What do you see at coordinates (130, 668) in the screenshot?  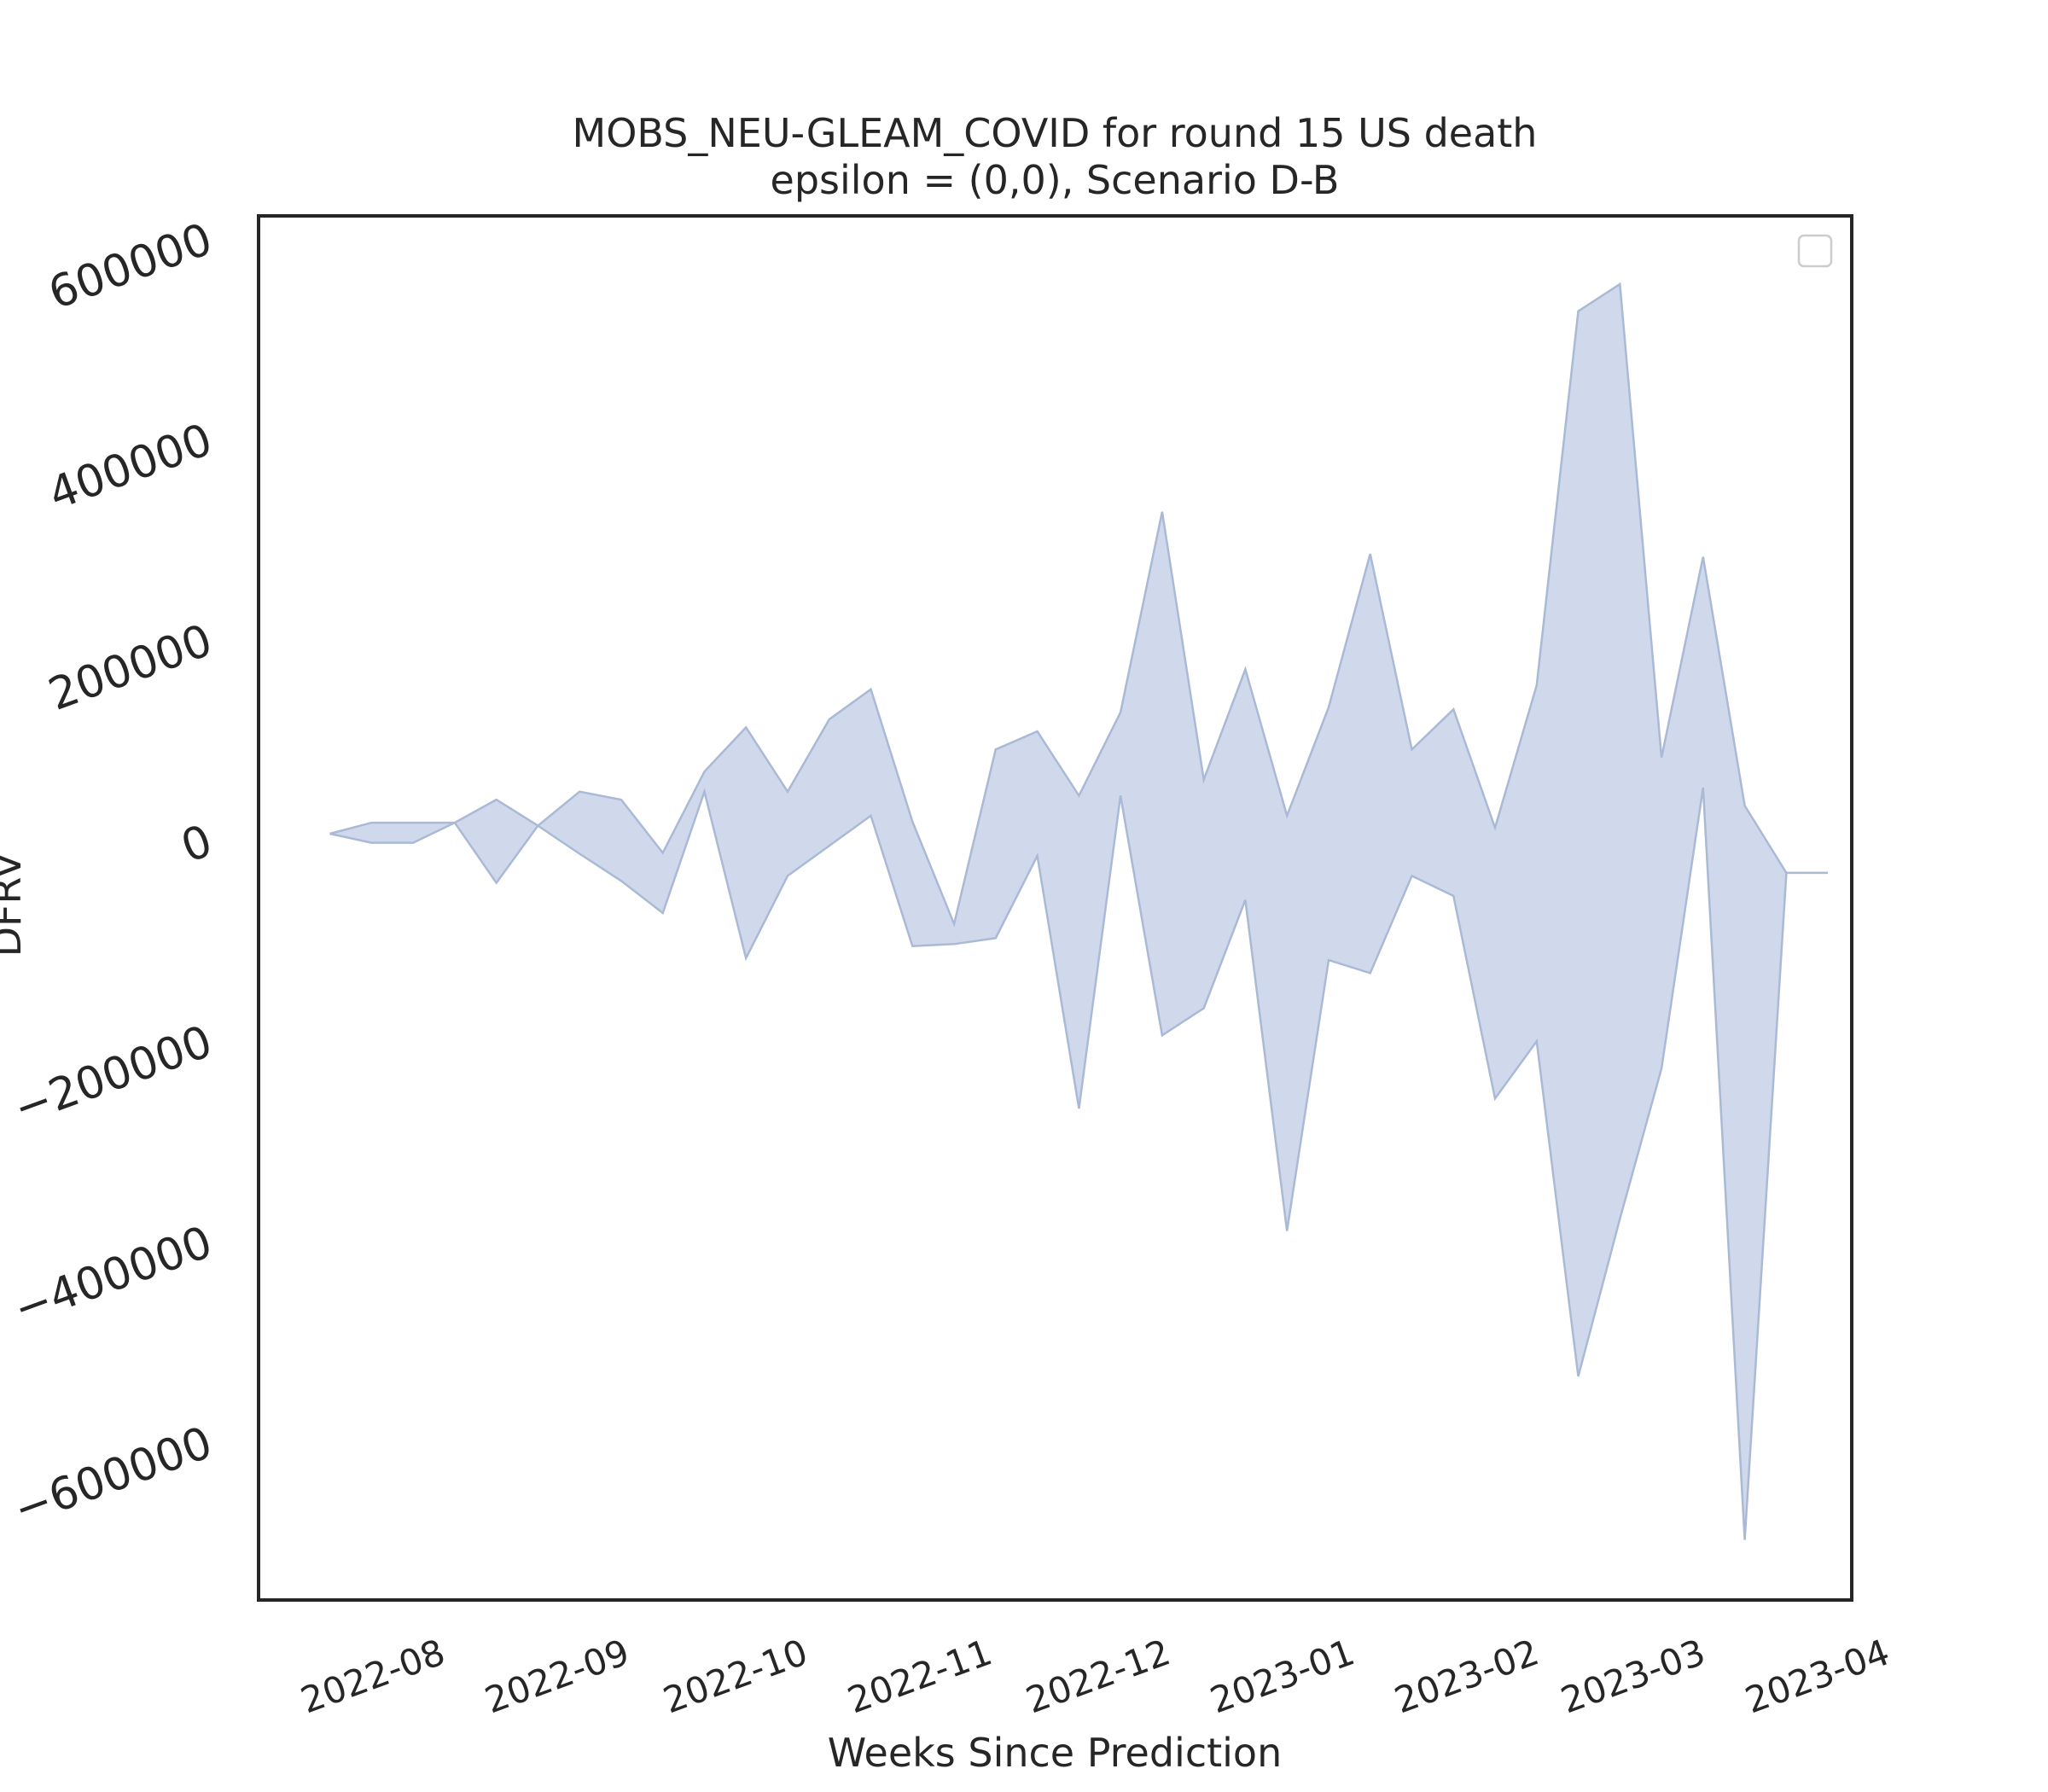 I see `y-tick-label: 200000` at bounding box center [130, 668].